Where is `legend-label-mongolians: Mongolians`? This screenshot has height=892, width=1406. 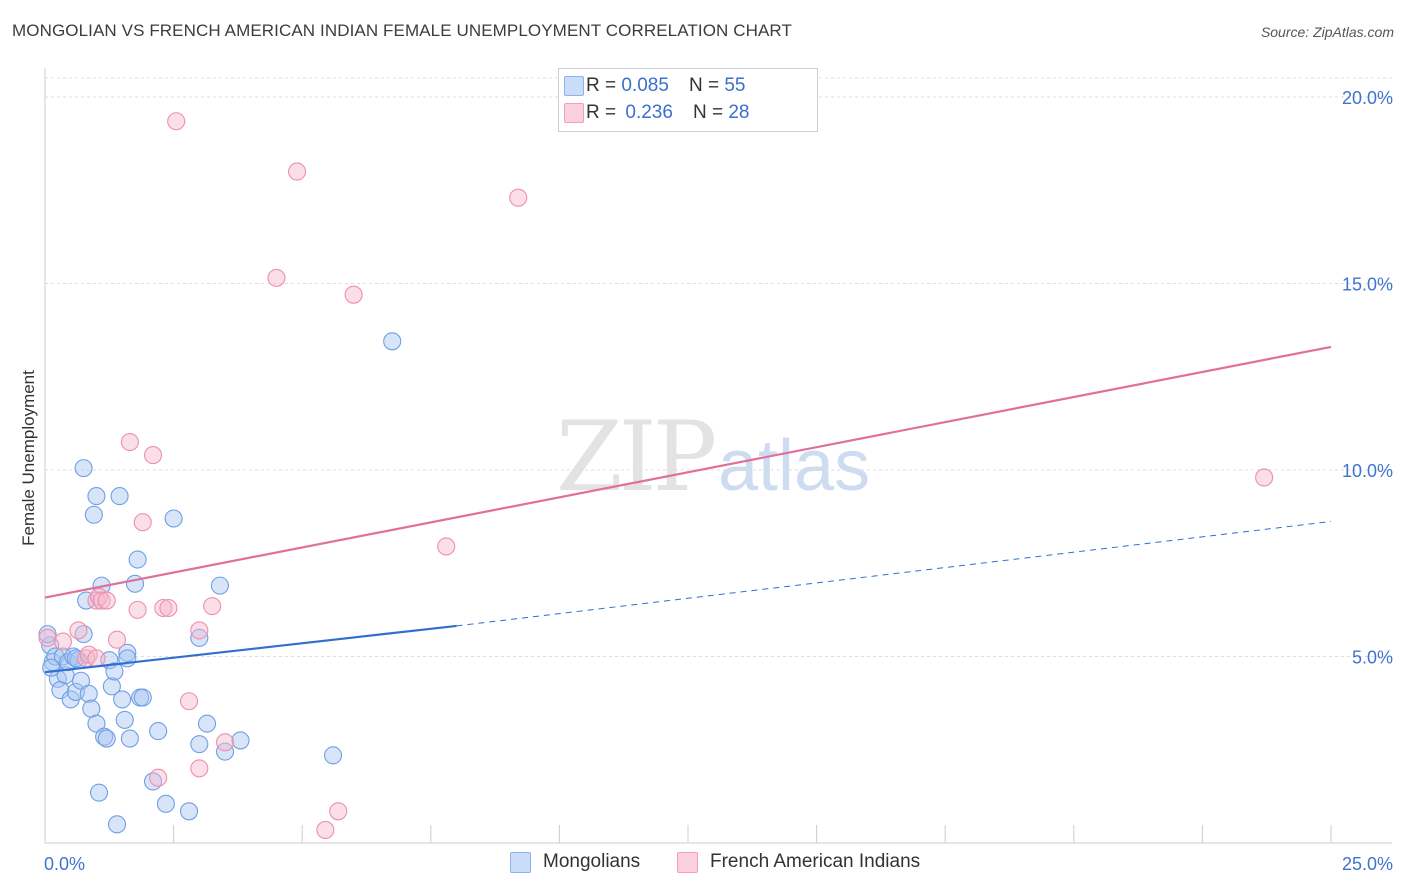
legend-label-mongolians: Mongolians is located at coordinates (592, 861).